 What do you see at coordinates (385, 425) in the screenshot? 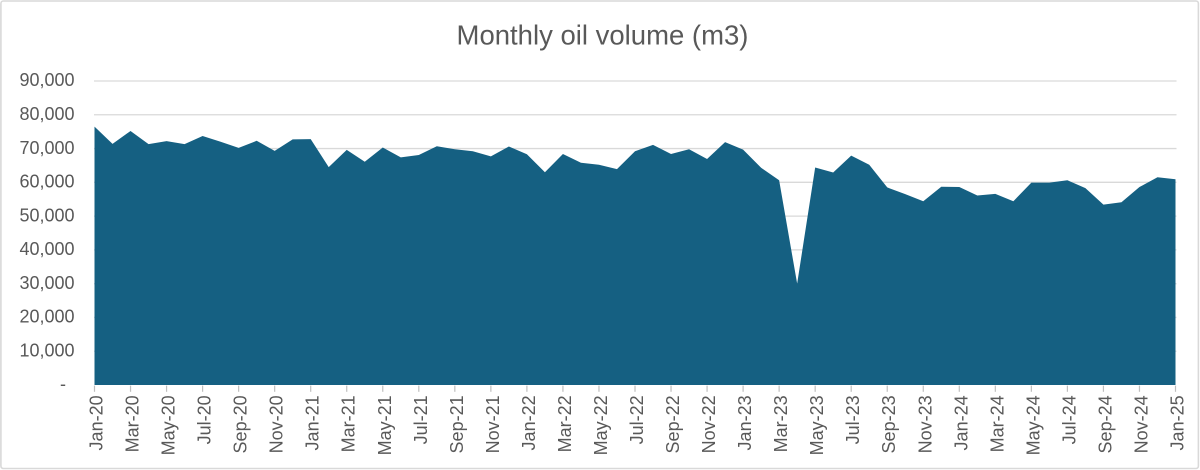
I see `svg-text: May-21` at bounding box center [385, 425].